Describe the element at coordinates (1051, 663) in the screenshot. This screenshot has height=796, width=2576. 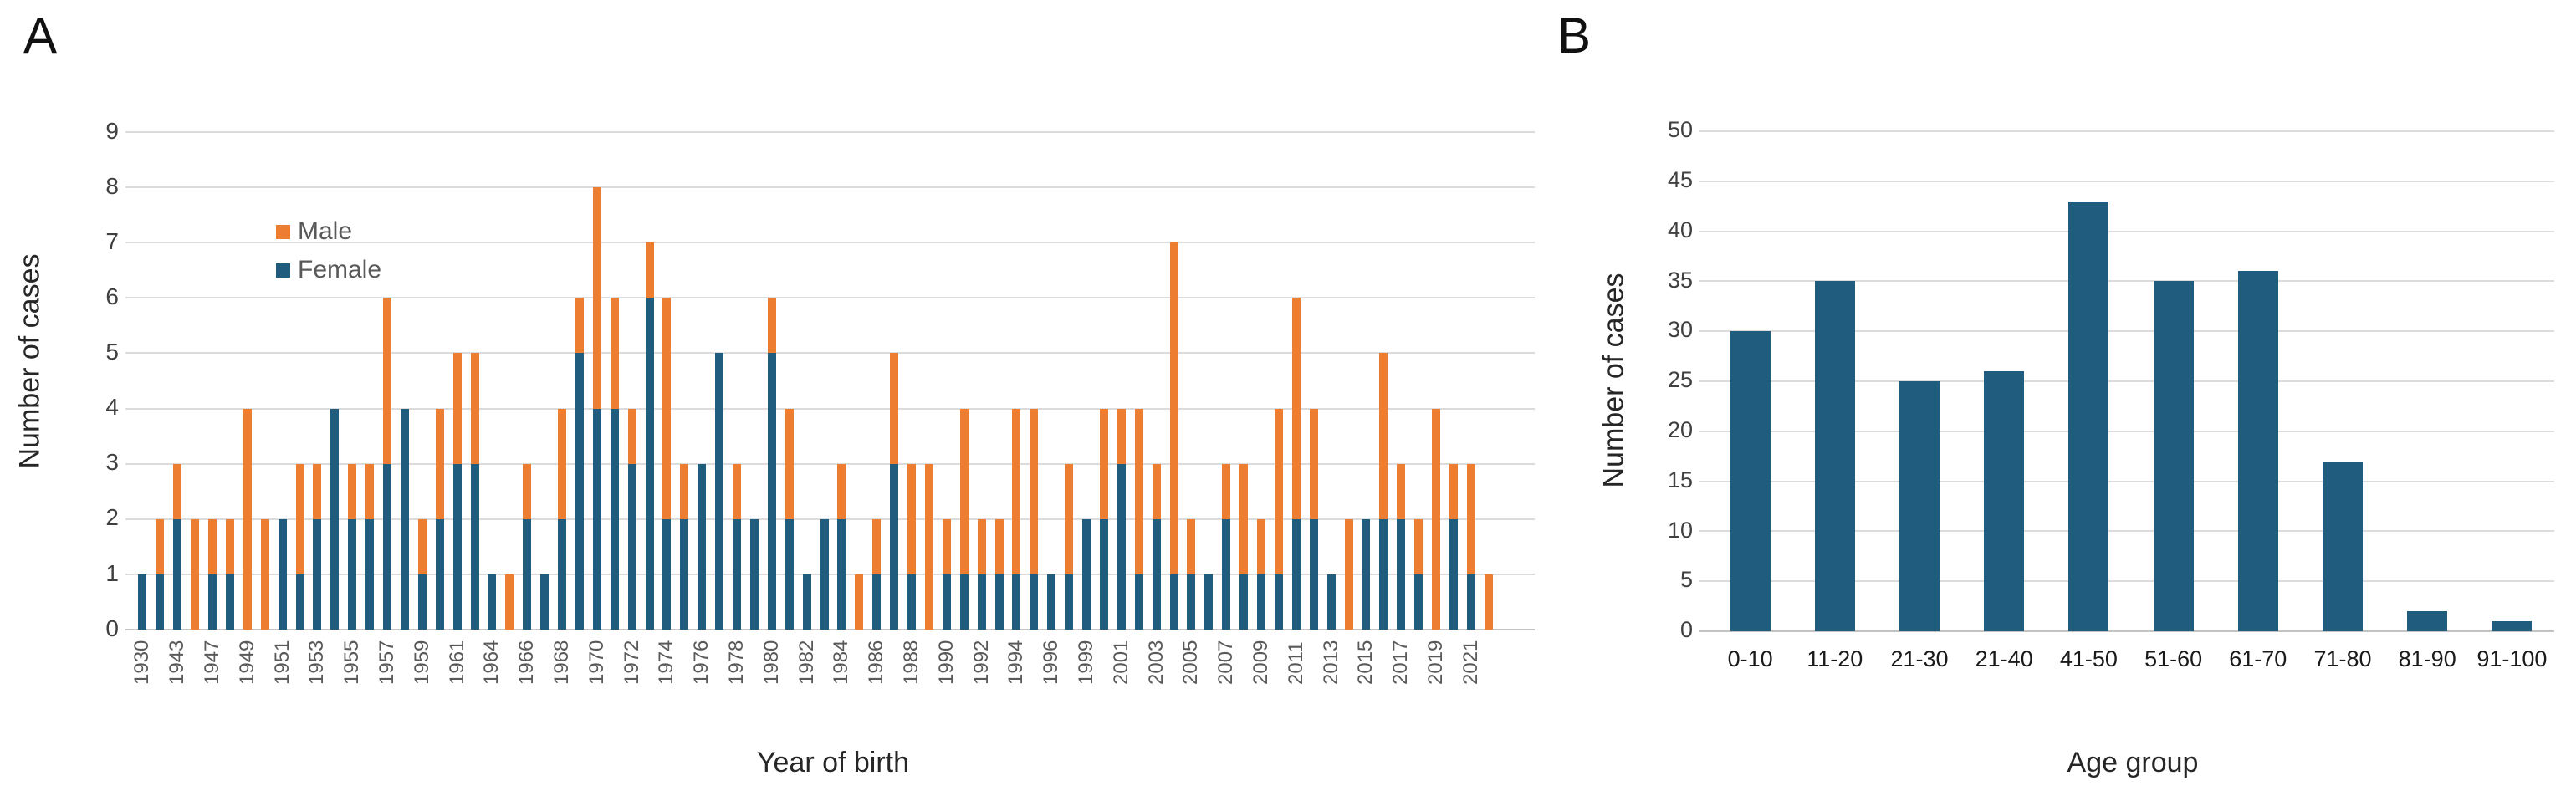
I see `x-tick-label-1996: 1996` at that location.